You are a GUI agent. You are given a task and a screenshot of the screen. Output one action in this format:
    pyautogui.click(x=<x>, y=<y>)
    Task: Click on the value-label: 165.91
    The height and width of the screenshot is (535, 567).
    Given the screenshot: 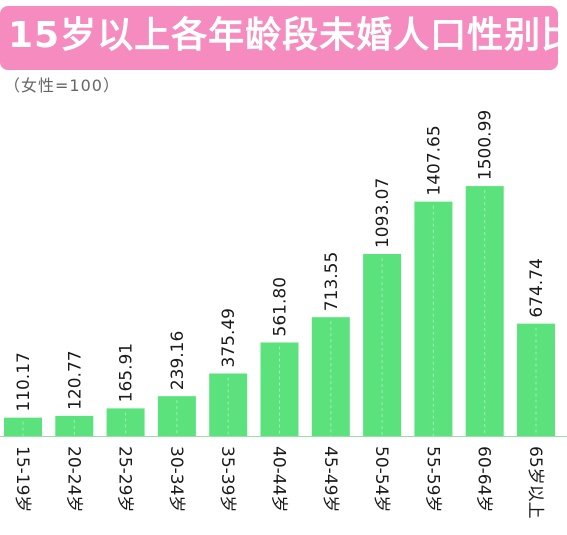 What is the action you would take?
    pyautogui.click(x=127, y=372)
    